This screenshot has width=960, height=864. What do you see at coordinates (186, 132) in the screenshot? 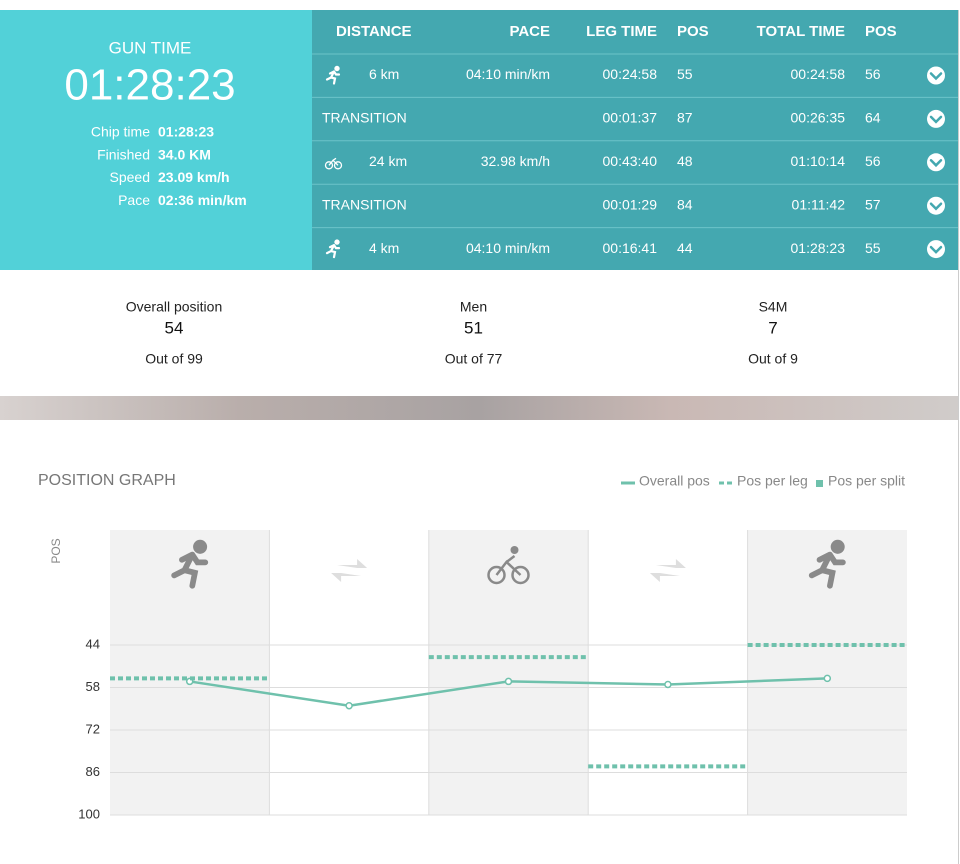
I see `detail-value: 01:28:23` at bounding box center [186, 132].